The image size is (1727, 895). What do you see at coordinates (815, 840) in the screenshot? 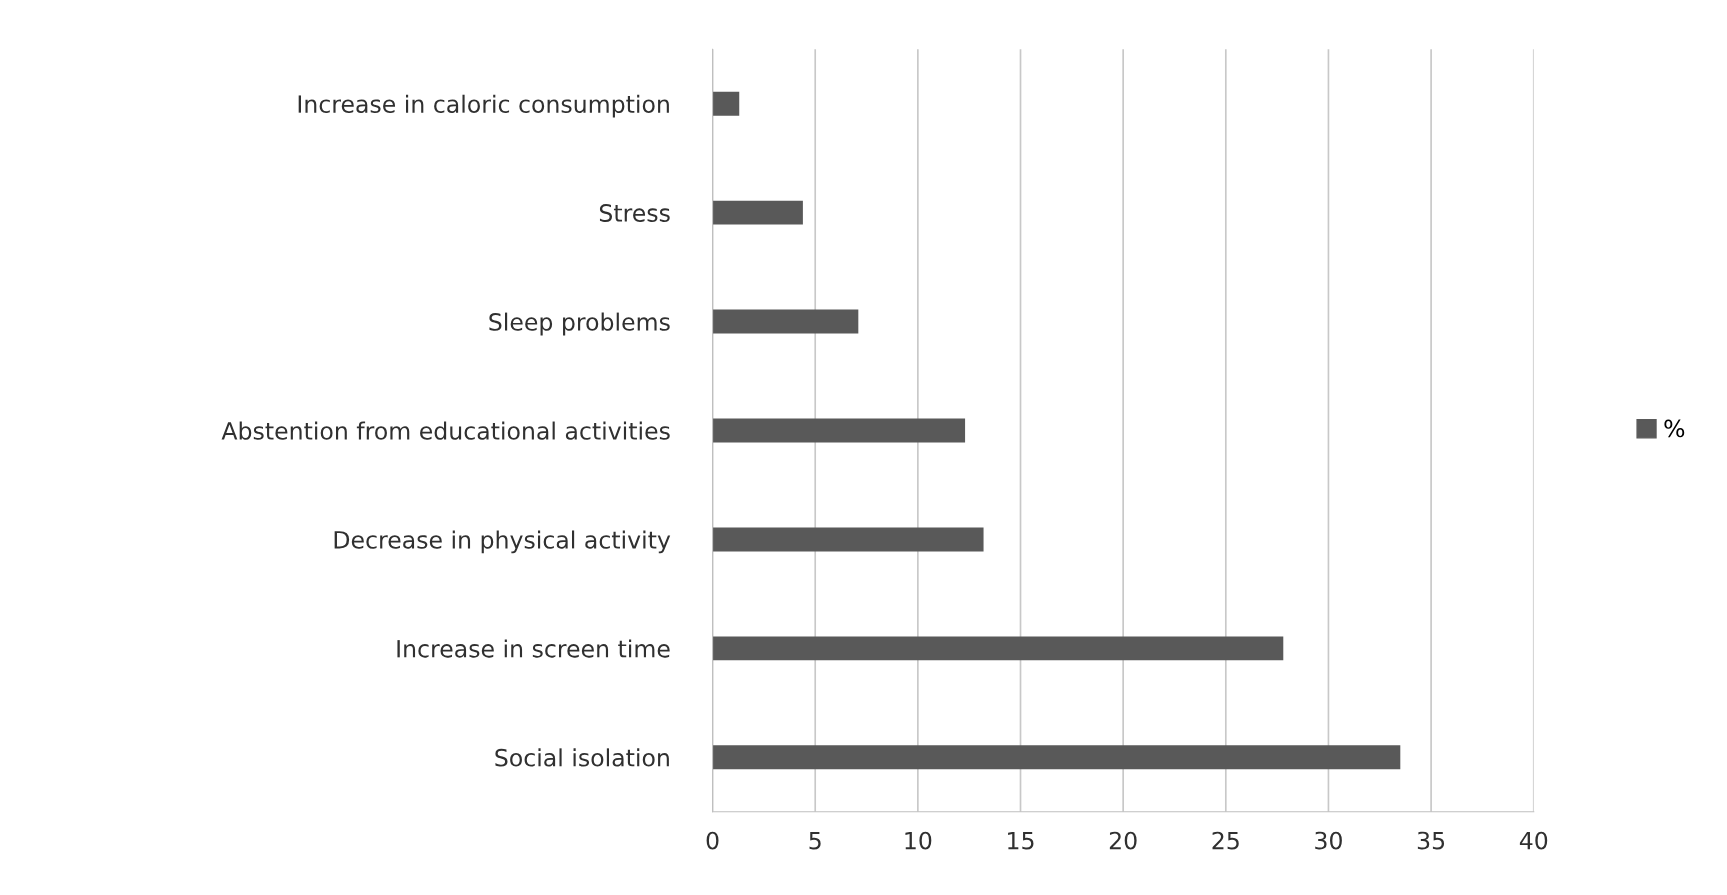
I see `x-tick-label: 5` at bounding box center [815, 840].